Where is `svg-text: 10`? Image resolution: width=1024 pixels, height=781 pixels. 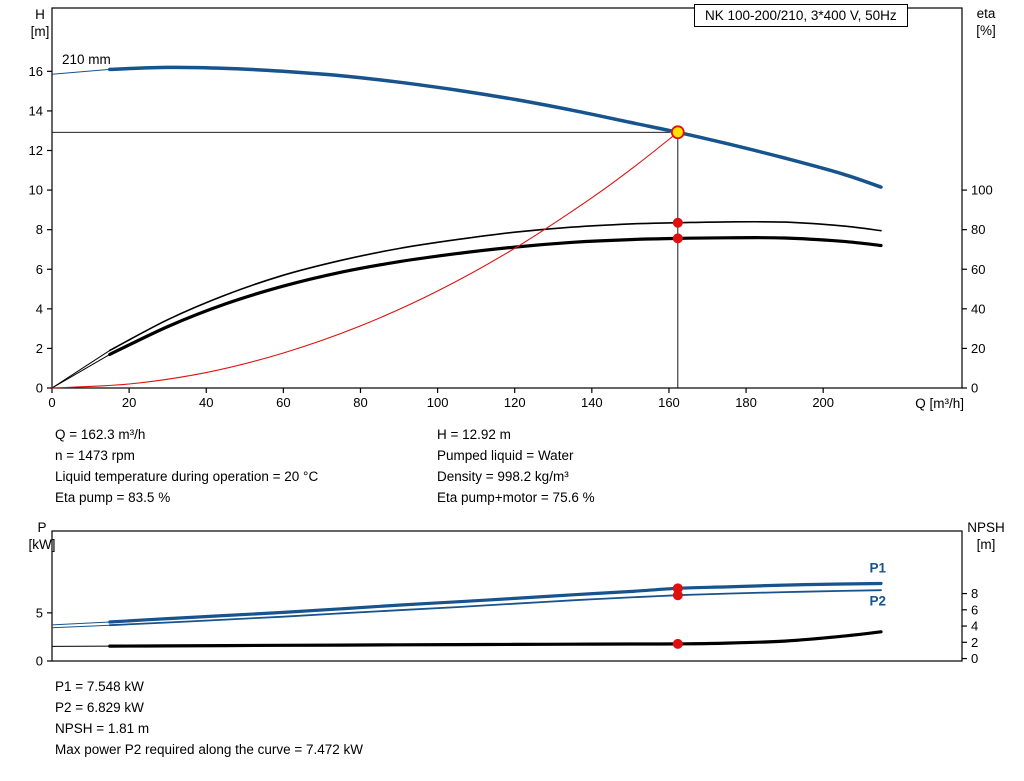
svg-text: 10 is located at coordinates (36, 190).